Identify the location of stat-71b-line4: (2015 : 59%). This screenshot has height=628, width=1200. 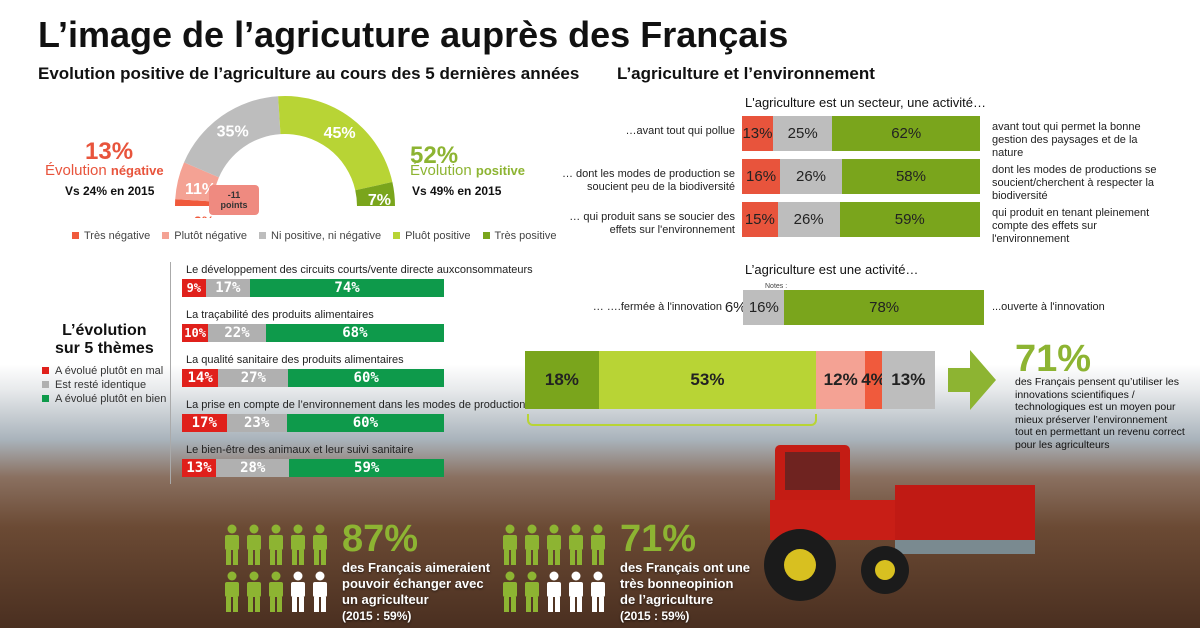
(655, 616).